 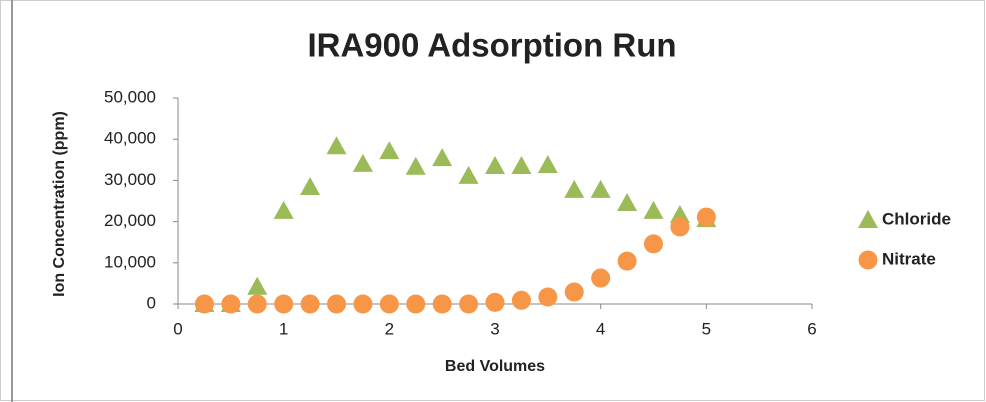 What do you see at coordinates (389, 328) in the screenshot?
I see `x-tick-label: 2` at bounding box center [389, 328].